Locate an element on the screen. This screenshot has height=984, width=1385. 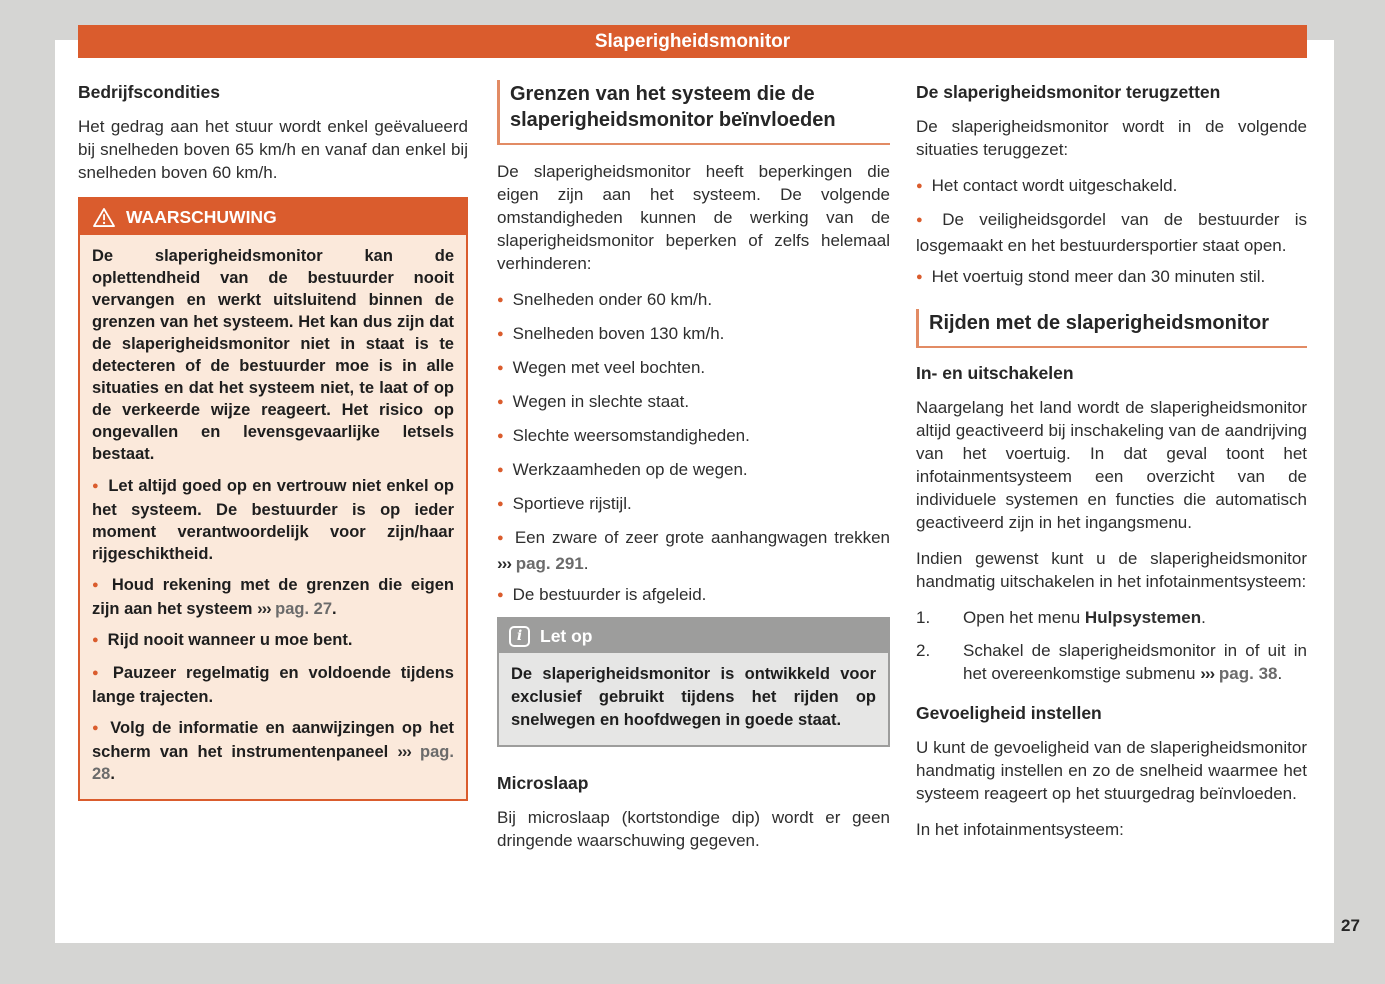
microsleep-heading: Microslaap is located at coordinates (543, 783).